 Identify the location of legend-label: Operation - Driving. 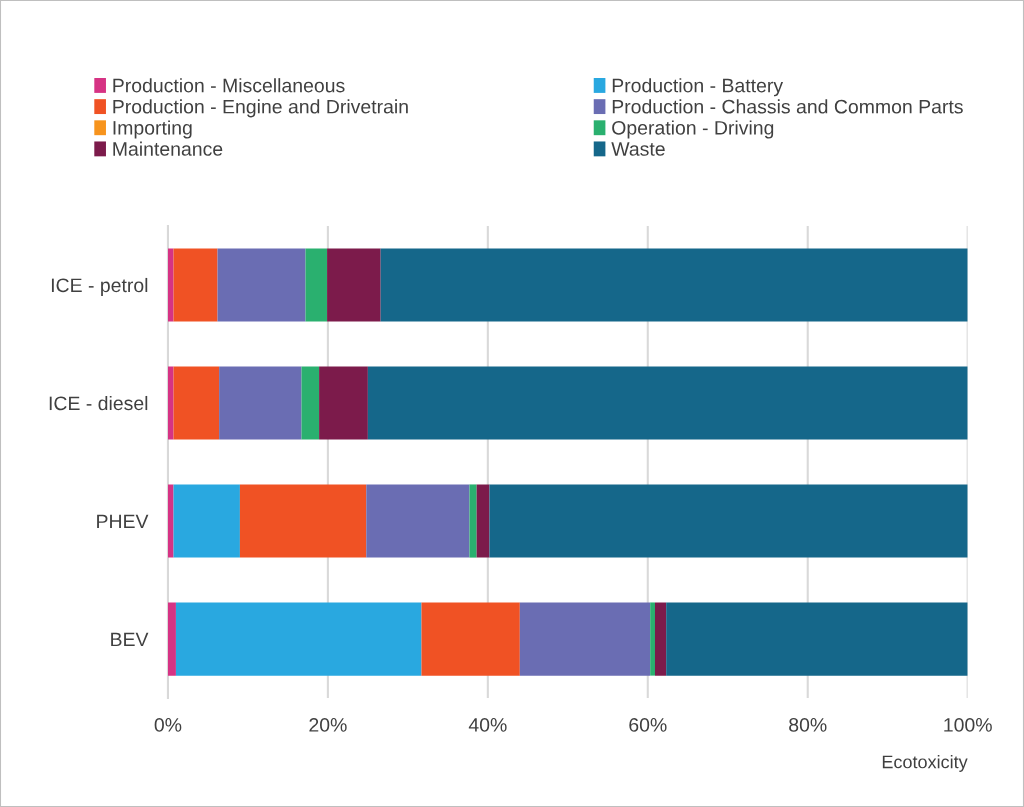
(693, 129).